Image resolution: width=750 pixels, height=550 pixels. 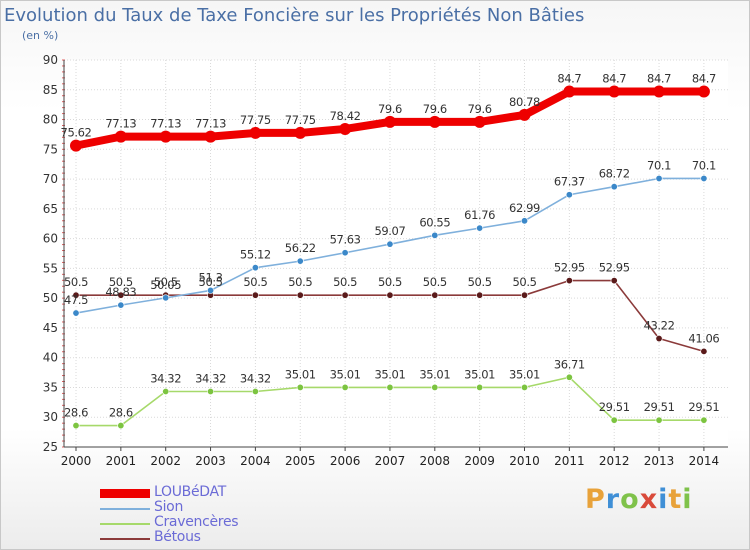 I want to click on y-tick-label: 75, so click(x=50, y=149).